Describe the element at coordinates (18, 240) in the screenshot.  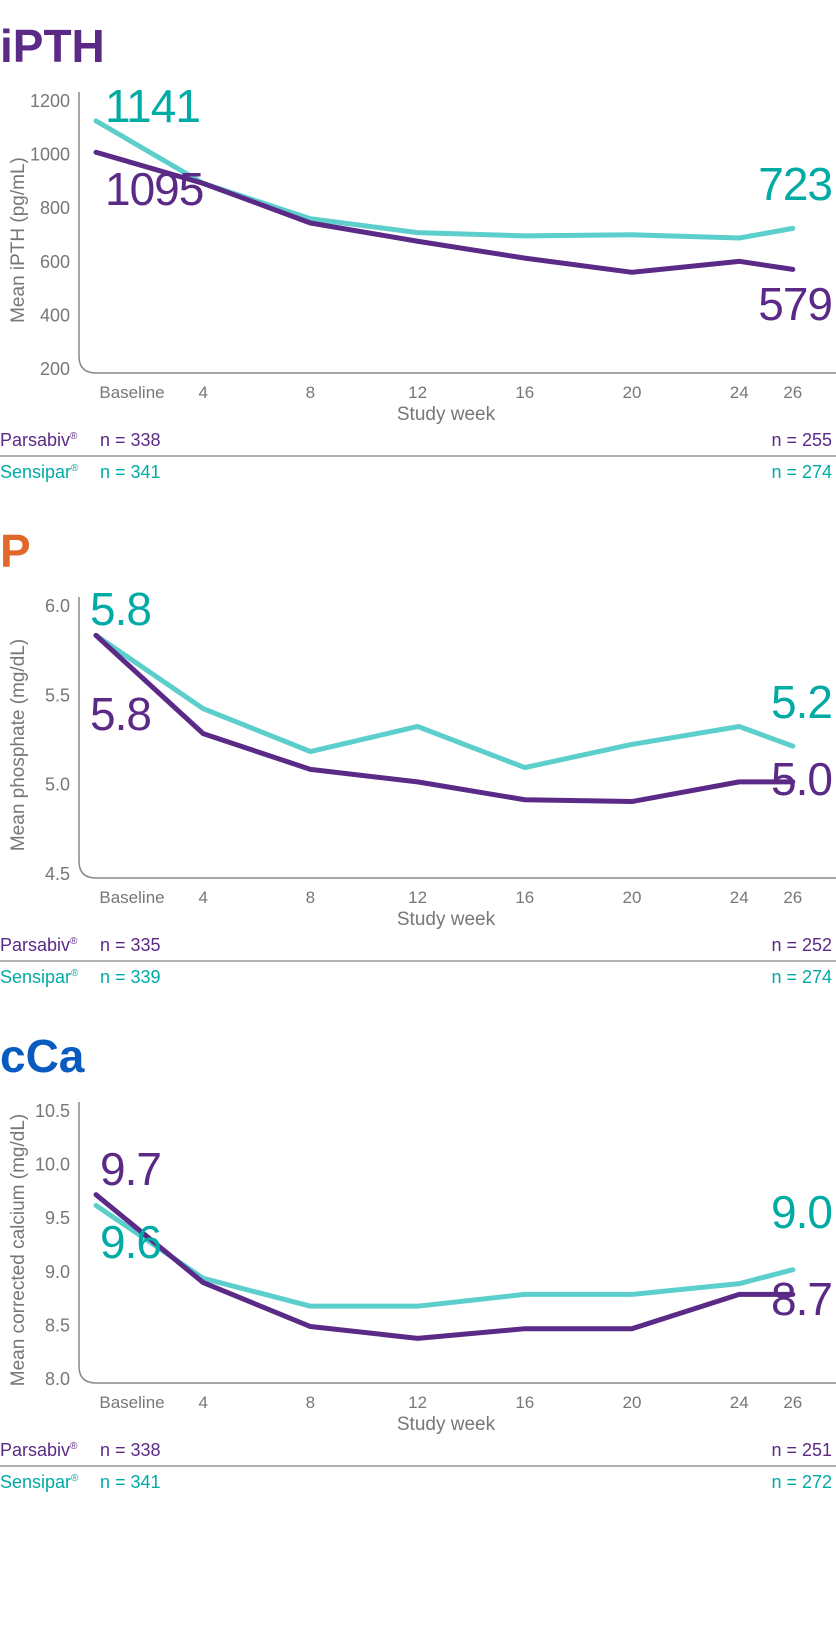
I see `y-axis-label: Mean iPTH (pg/mL)` at that location.